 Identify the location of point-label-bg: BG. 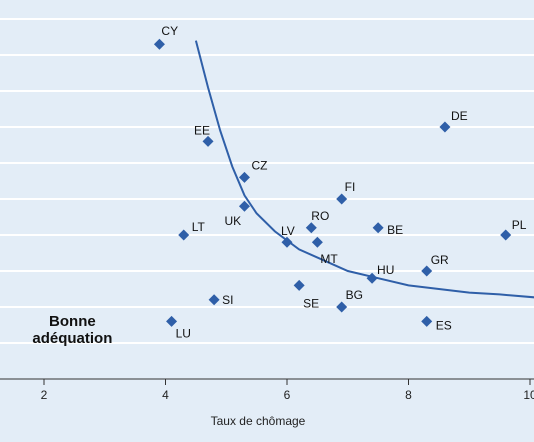
(354, 295).